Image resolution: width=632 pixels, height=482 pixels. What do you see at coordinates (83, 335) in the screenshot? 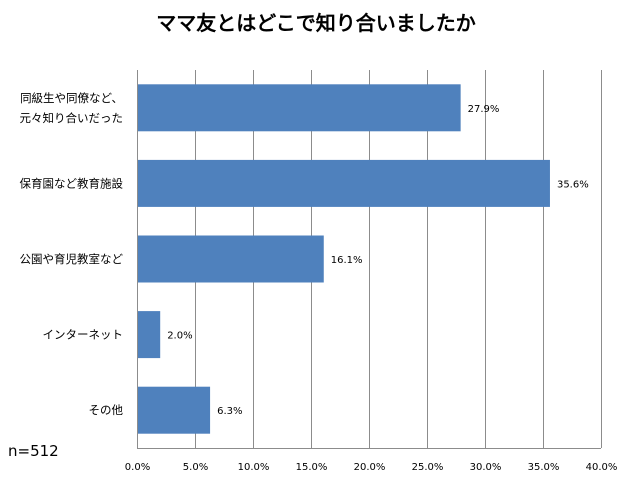
I see `category-label: インターネット` at bounding box center [83, 335].